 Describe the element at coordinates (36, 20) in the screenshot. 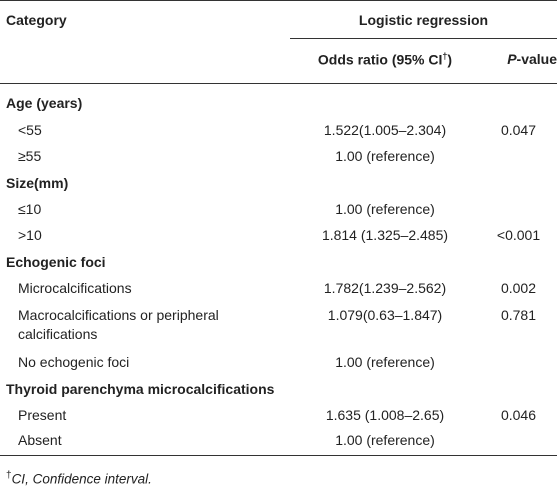

I see `header-category: Category` at that location.